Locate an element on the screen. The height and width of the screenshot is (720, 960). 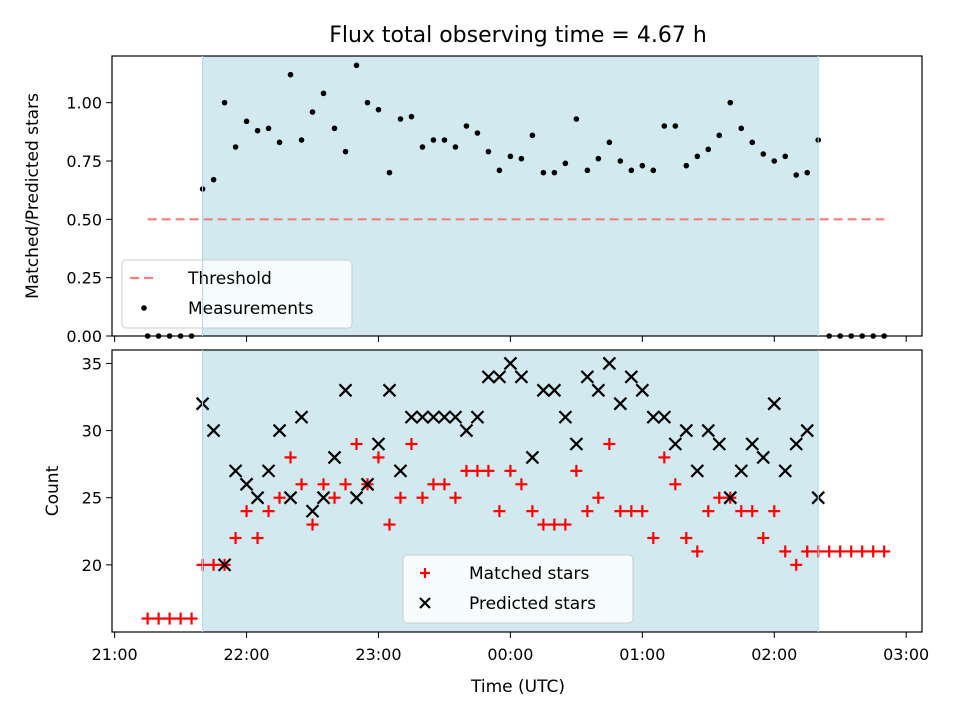
y-tick-label: 0.00 is located at coordinates (84, 336).